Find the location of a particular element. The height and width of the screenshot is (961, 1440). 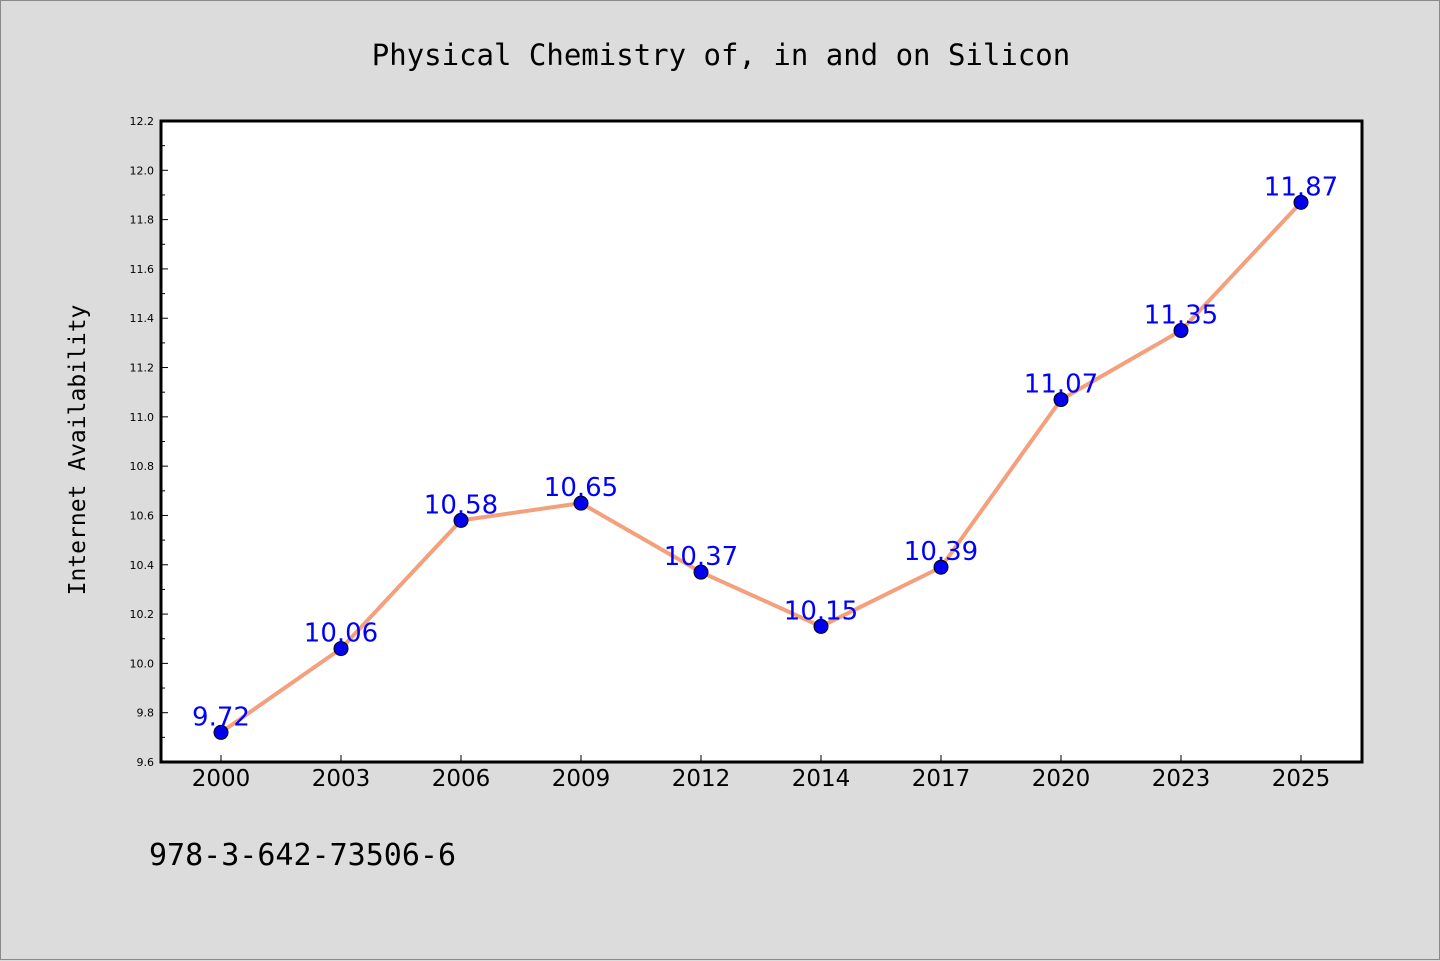

data-label: 9.72 is located at coordinates (221, 717).